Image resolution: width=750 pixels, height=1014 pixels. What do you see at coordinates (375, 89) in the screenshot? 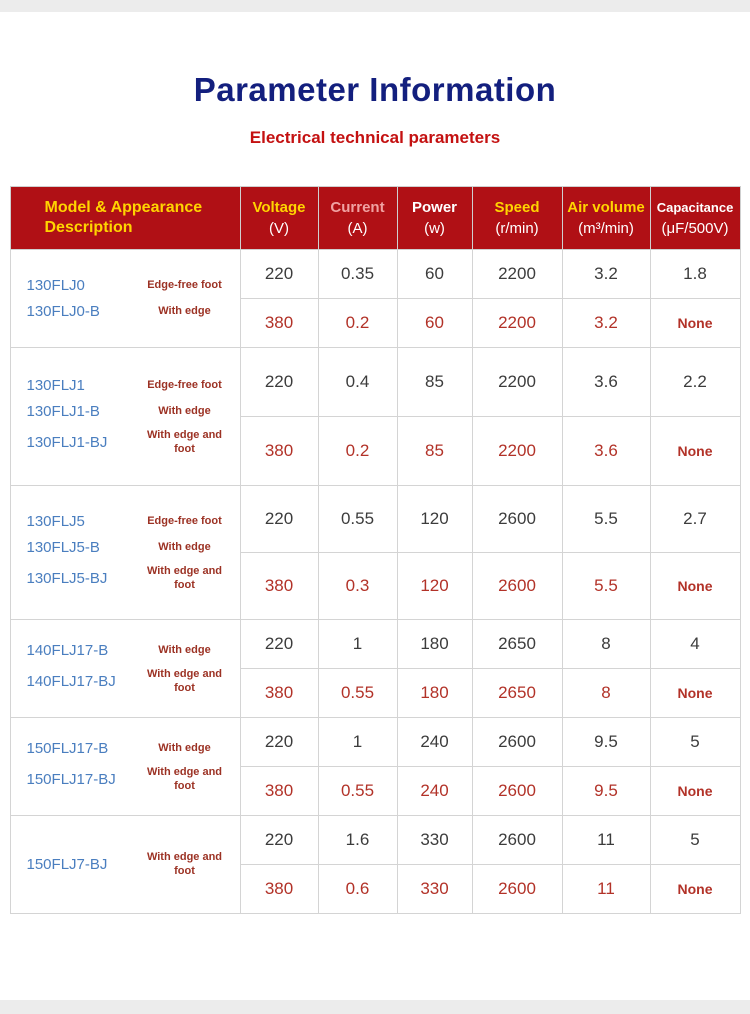
I see `page-title: Parameter Information` at bounding box center [375, 89].